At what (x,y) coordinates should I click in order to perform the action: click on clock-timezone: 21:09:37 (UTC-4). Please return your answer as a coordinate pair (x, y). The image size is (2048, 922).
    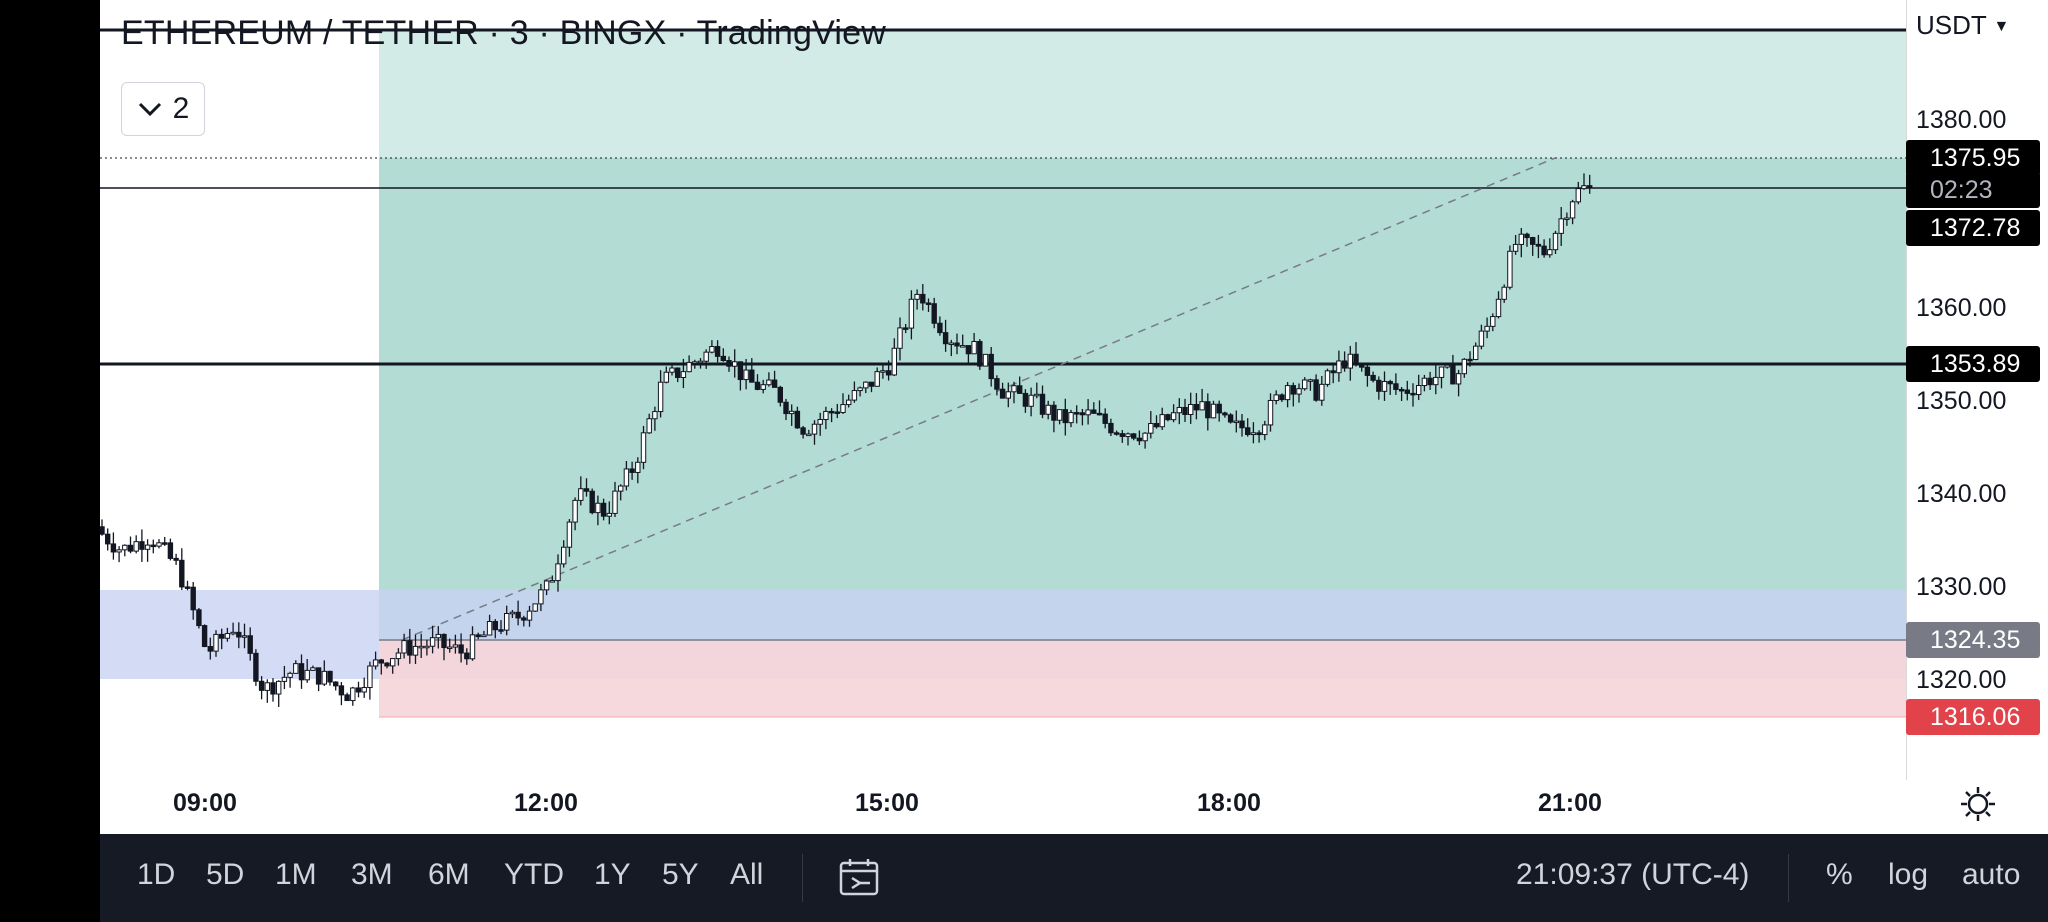
    Looking at the image, I should click on (1633, 874).